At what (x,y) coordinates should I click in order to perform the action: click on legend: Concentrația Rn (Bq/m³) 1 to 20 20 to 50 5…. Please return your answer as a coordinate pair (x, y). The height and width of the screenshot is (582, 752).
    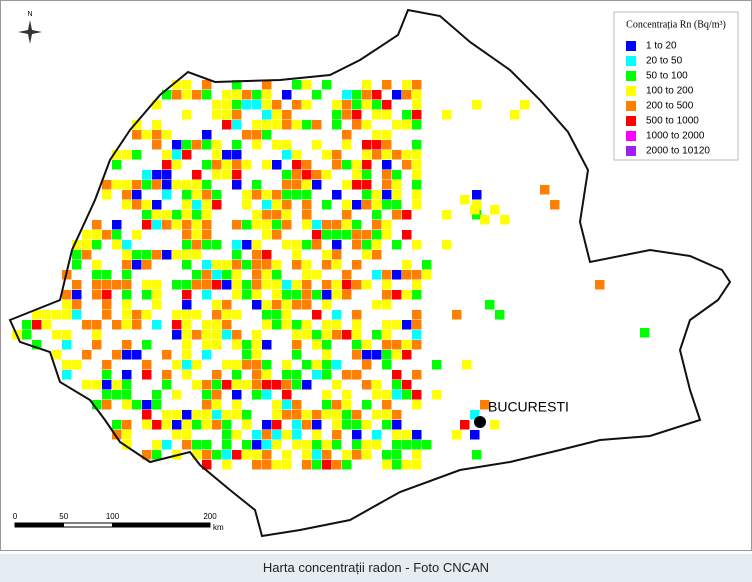
    Looking at the image, I should click on (676, 86).